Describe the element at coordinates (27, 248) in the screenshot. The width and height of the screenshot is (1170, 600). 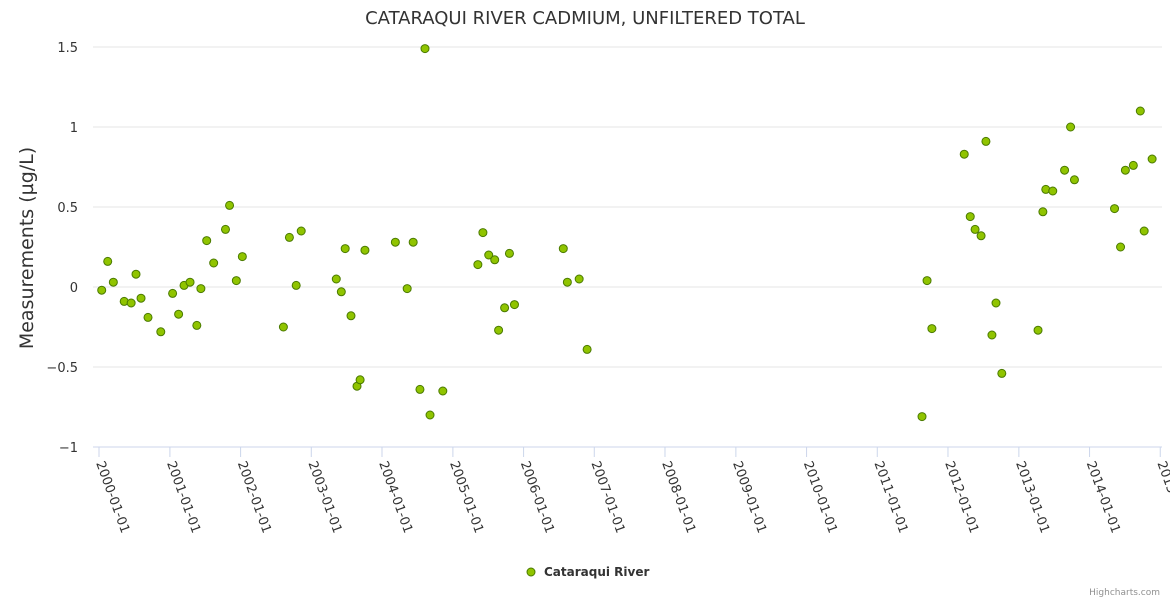
I see `y-axis-title: Measurements (µg/L)` at that location.